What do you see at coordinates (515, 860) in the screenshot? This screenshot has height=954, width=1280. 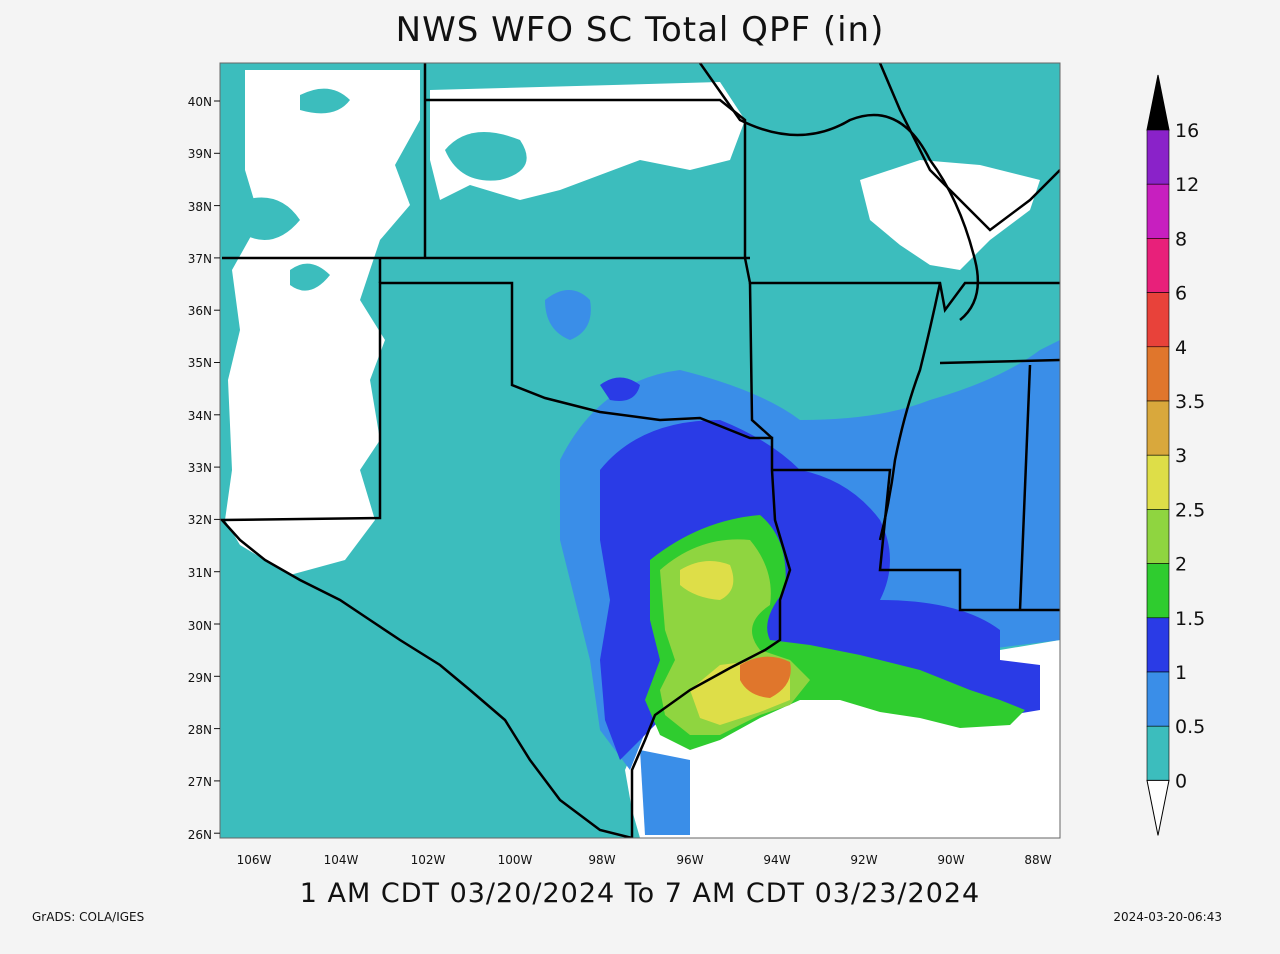 I see `lon-label: 100W` at bounding box center [515, 860].